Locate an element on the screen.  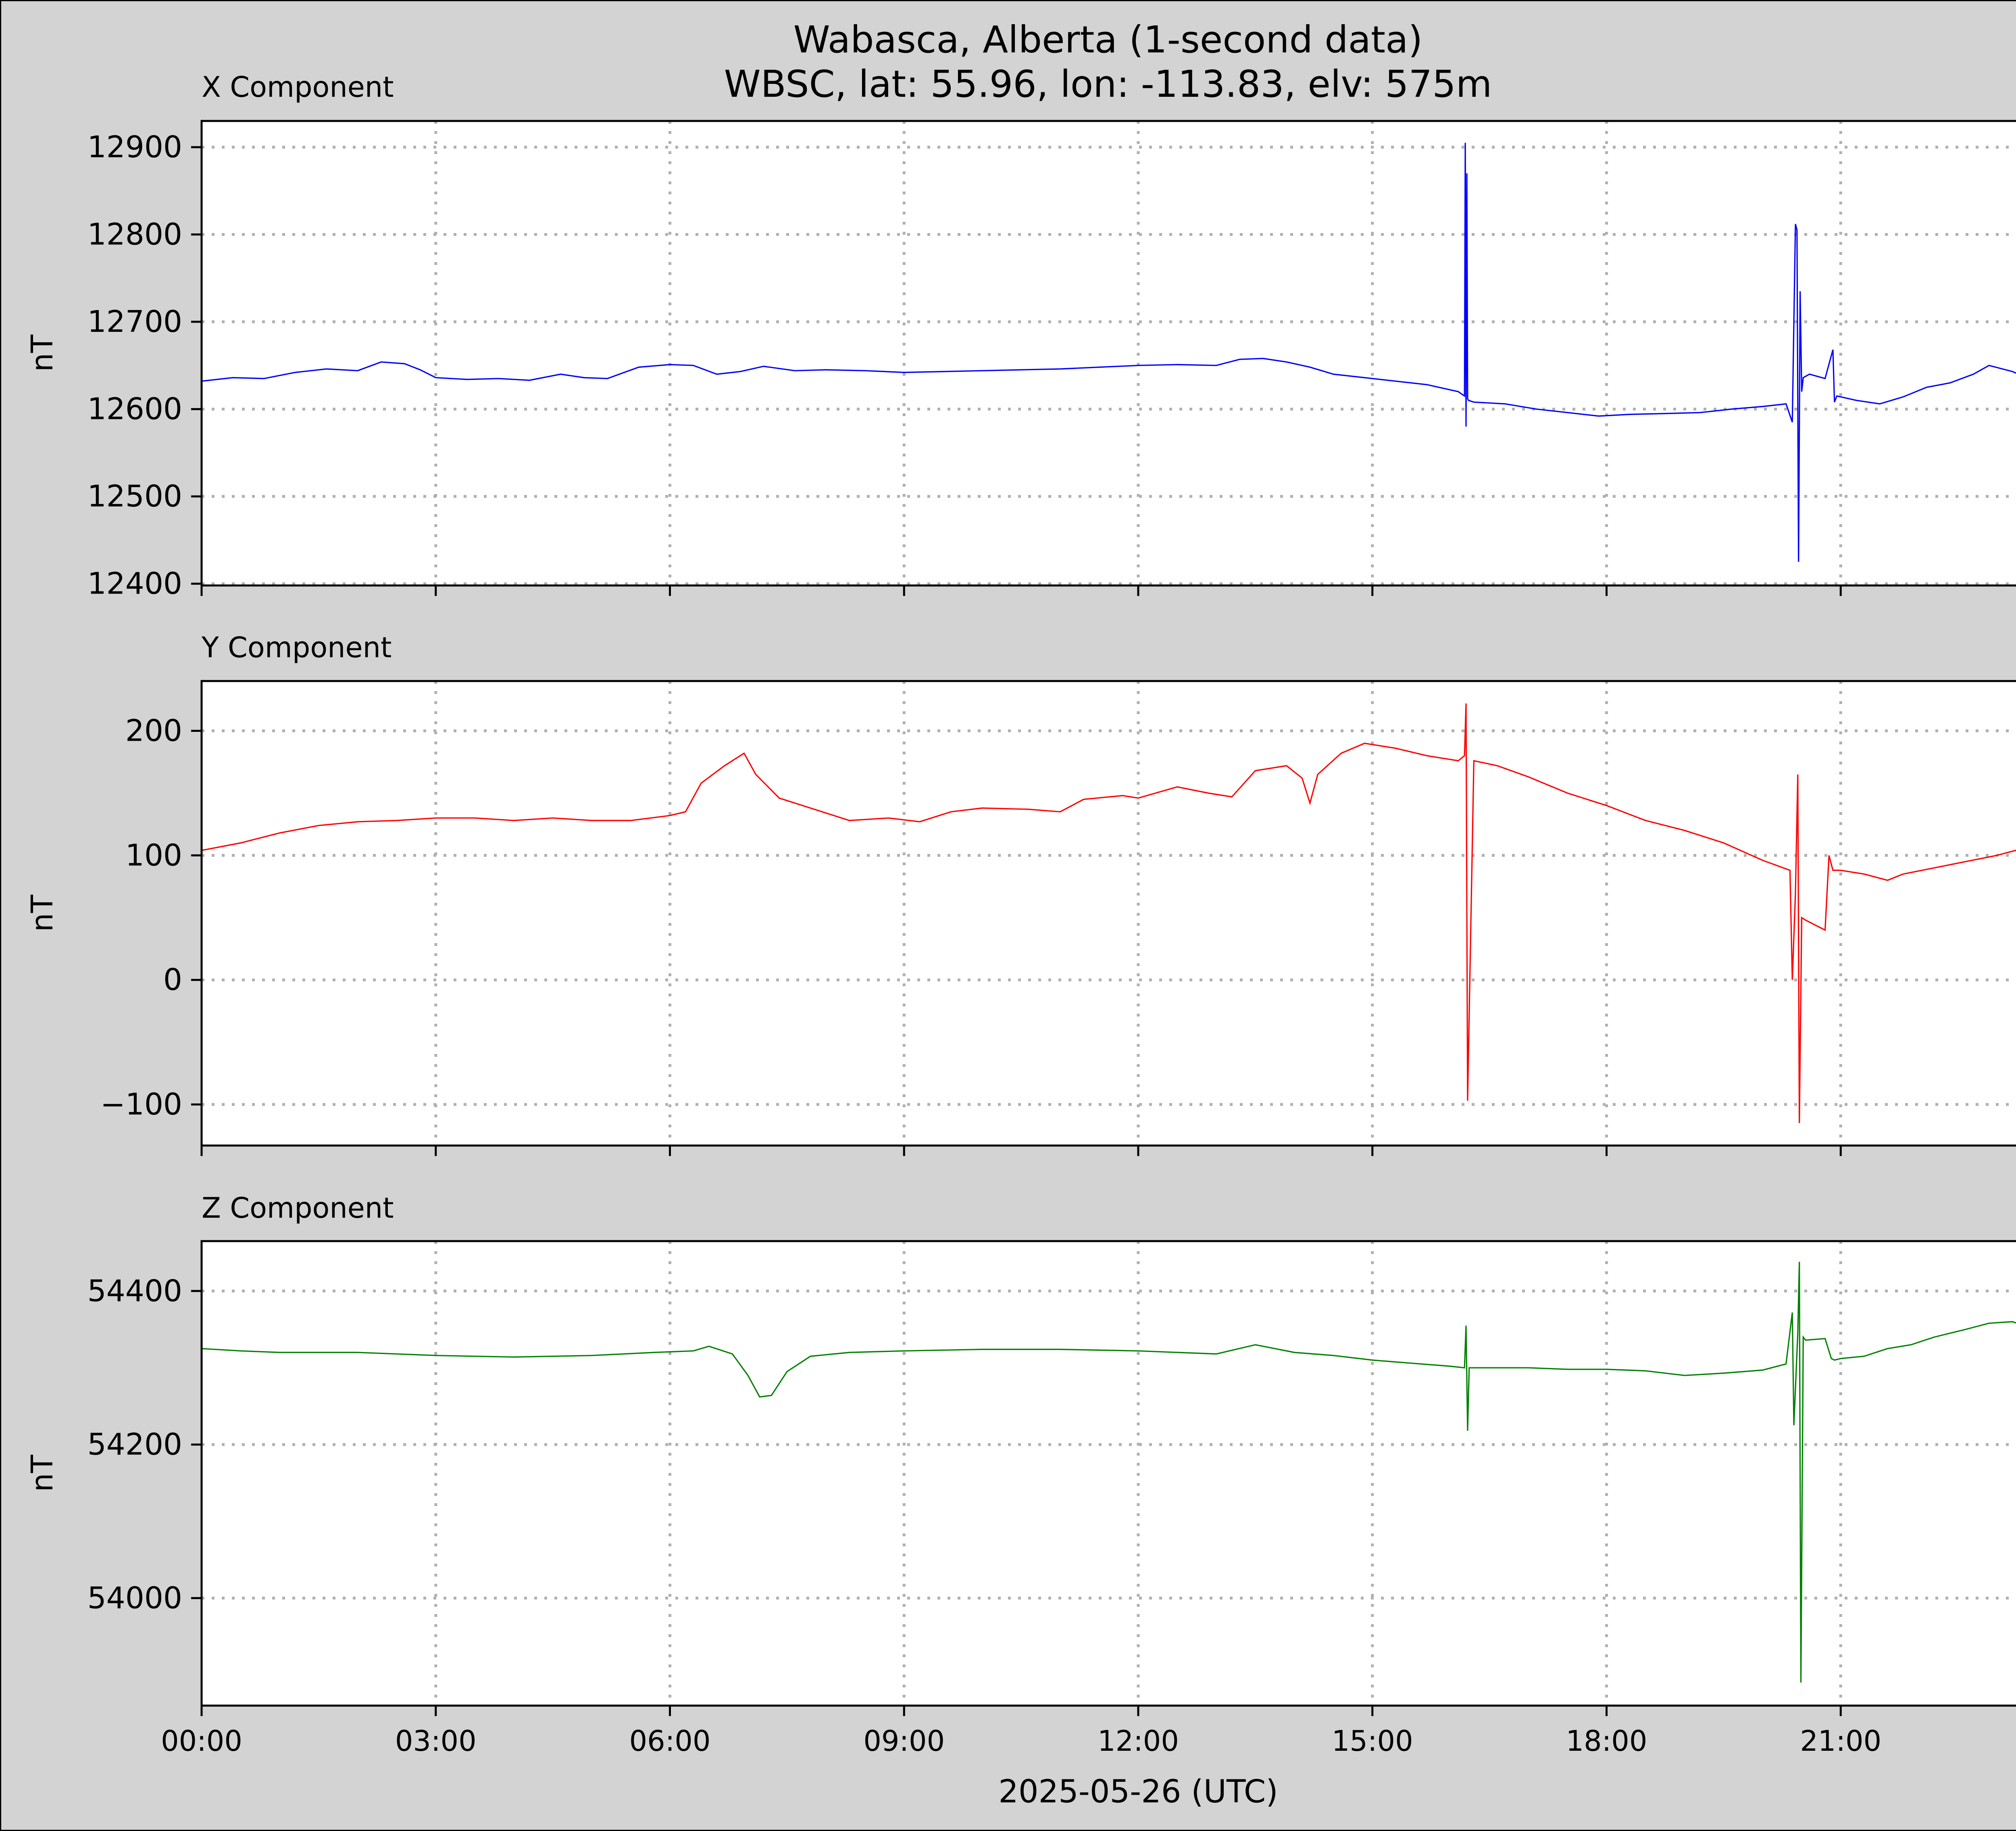
x-tick-label: 21:00 is located at coordinates (1841, 1741).